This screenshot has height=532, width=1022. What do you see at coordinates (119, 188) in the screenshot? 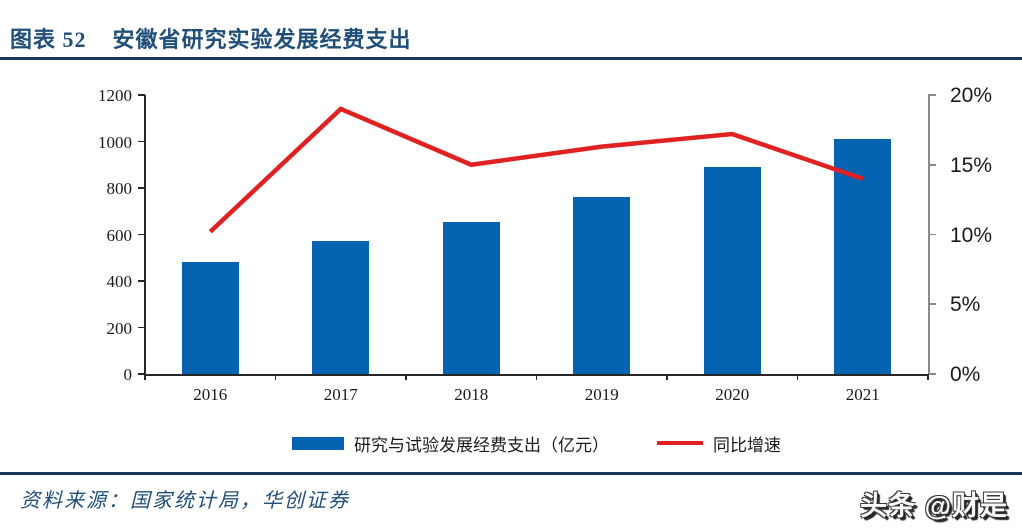
I see `left-axis-tick-label: 800` at bounding box center [119, 188].